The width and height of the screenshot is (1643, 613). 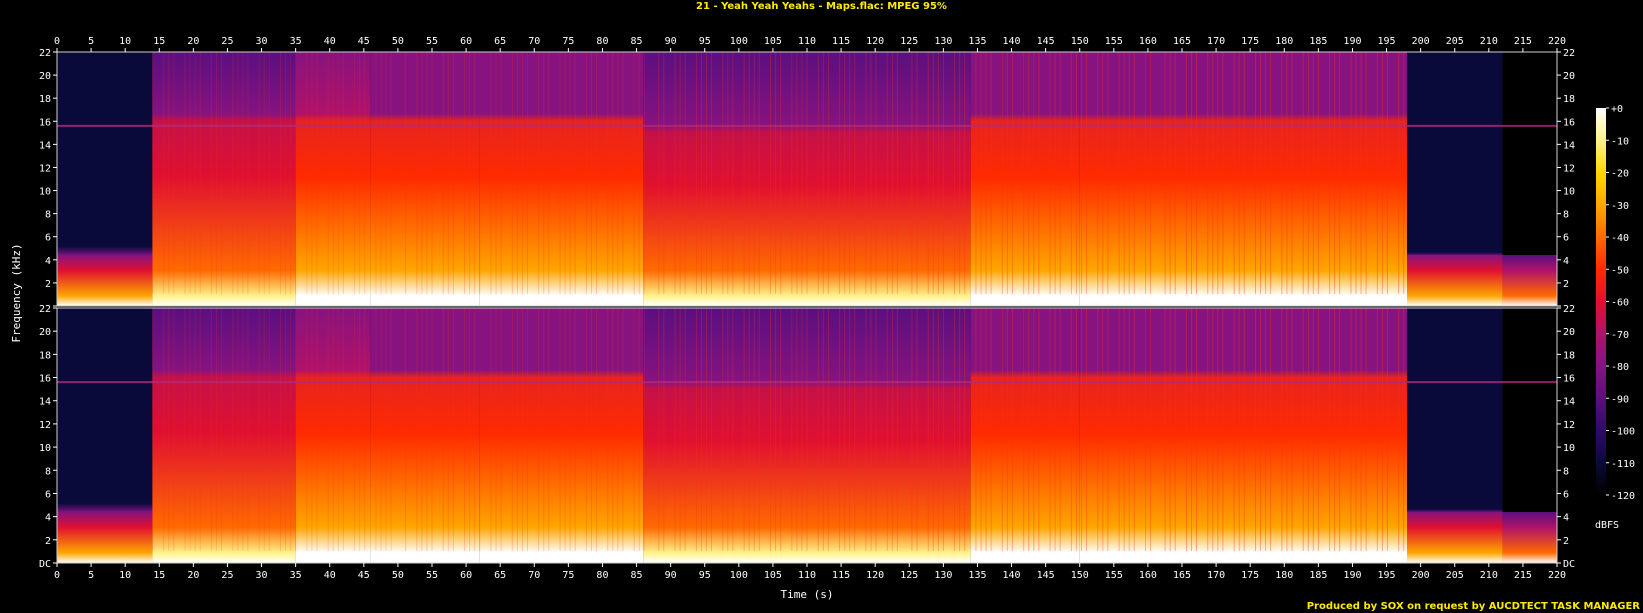 I want to click on x-tick-label-top: 35, so click(x=296, y=41).